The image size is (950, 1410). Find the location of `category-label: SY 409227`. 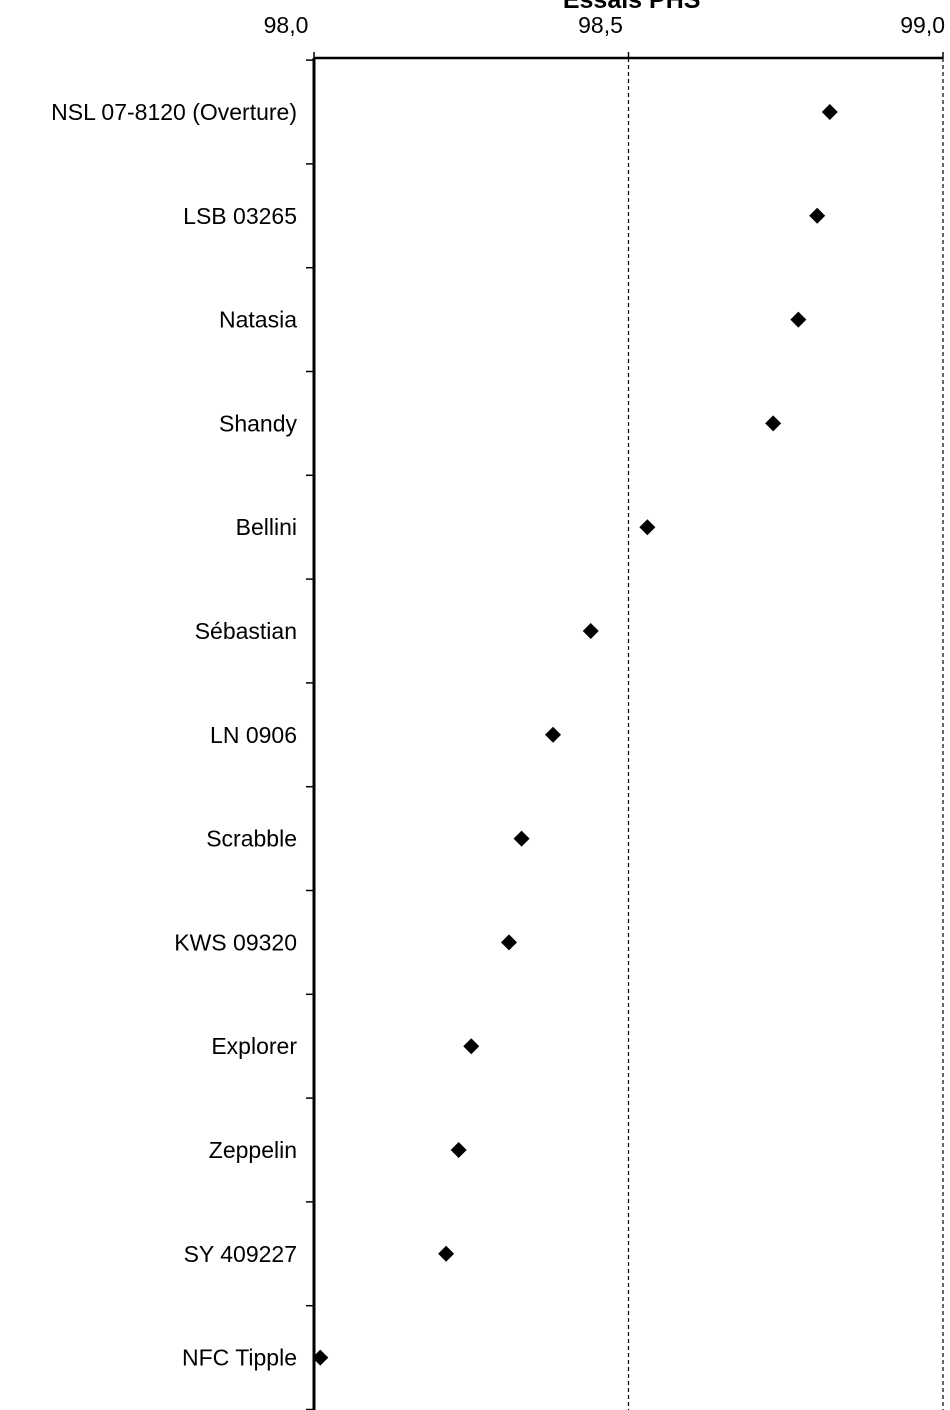

category-label: SY 409227 is located at coordinates (240, 1254).